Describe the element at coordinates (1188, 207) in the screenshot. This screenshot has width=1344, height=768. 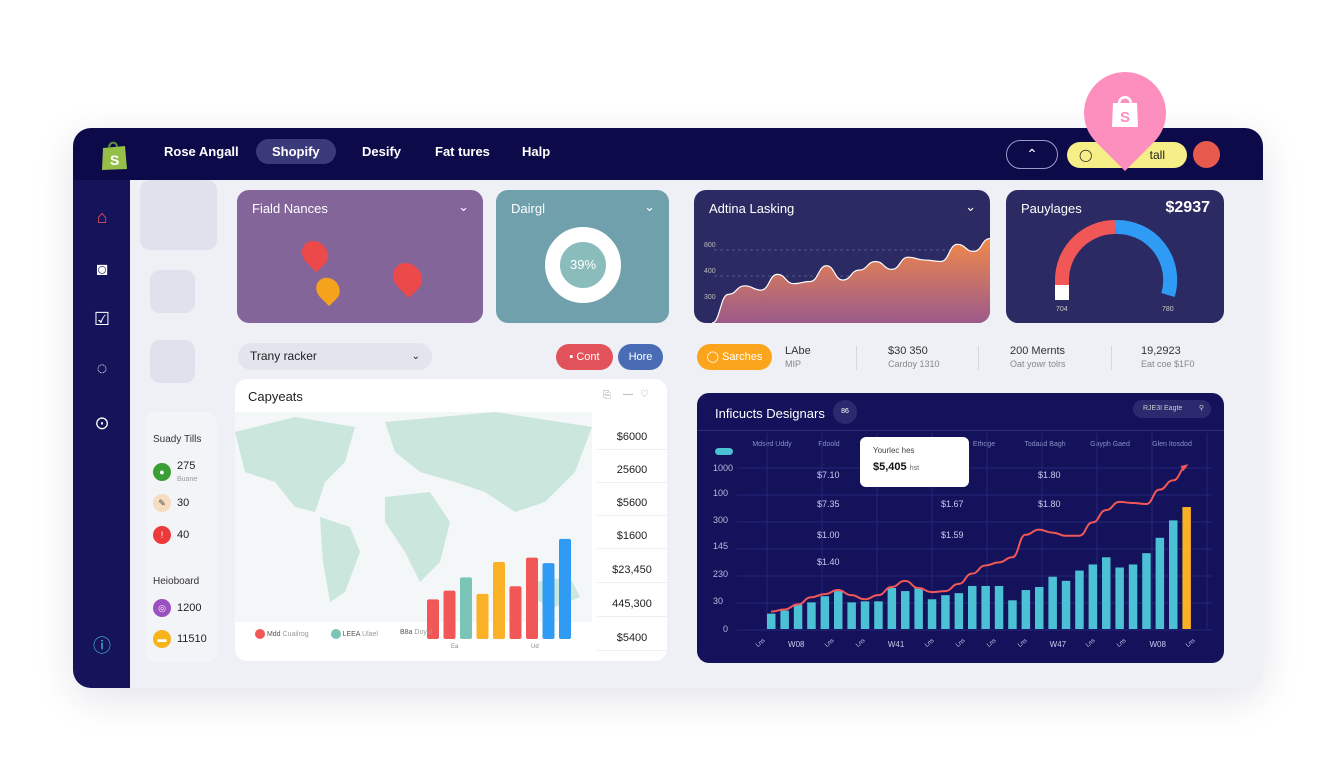
I see `gauge-value: $2937` at that location.